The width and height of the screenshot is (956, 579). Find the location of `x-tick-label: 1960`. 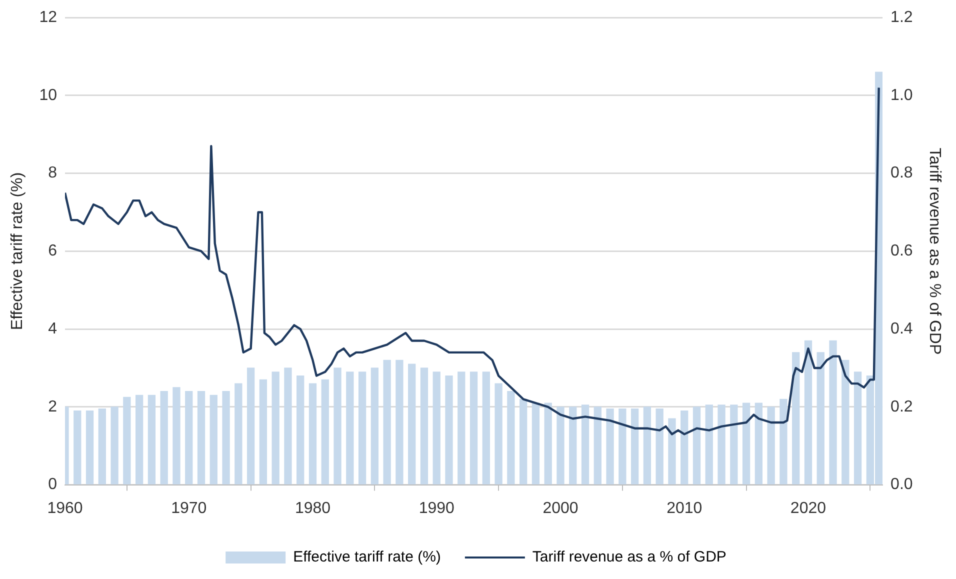

x-tick-label: 1960 is located at coordinates (65, 508).